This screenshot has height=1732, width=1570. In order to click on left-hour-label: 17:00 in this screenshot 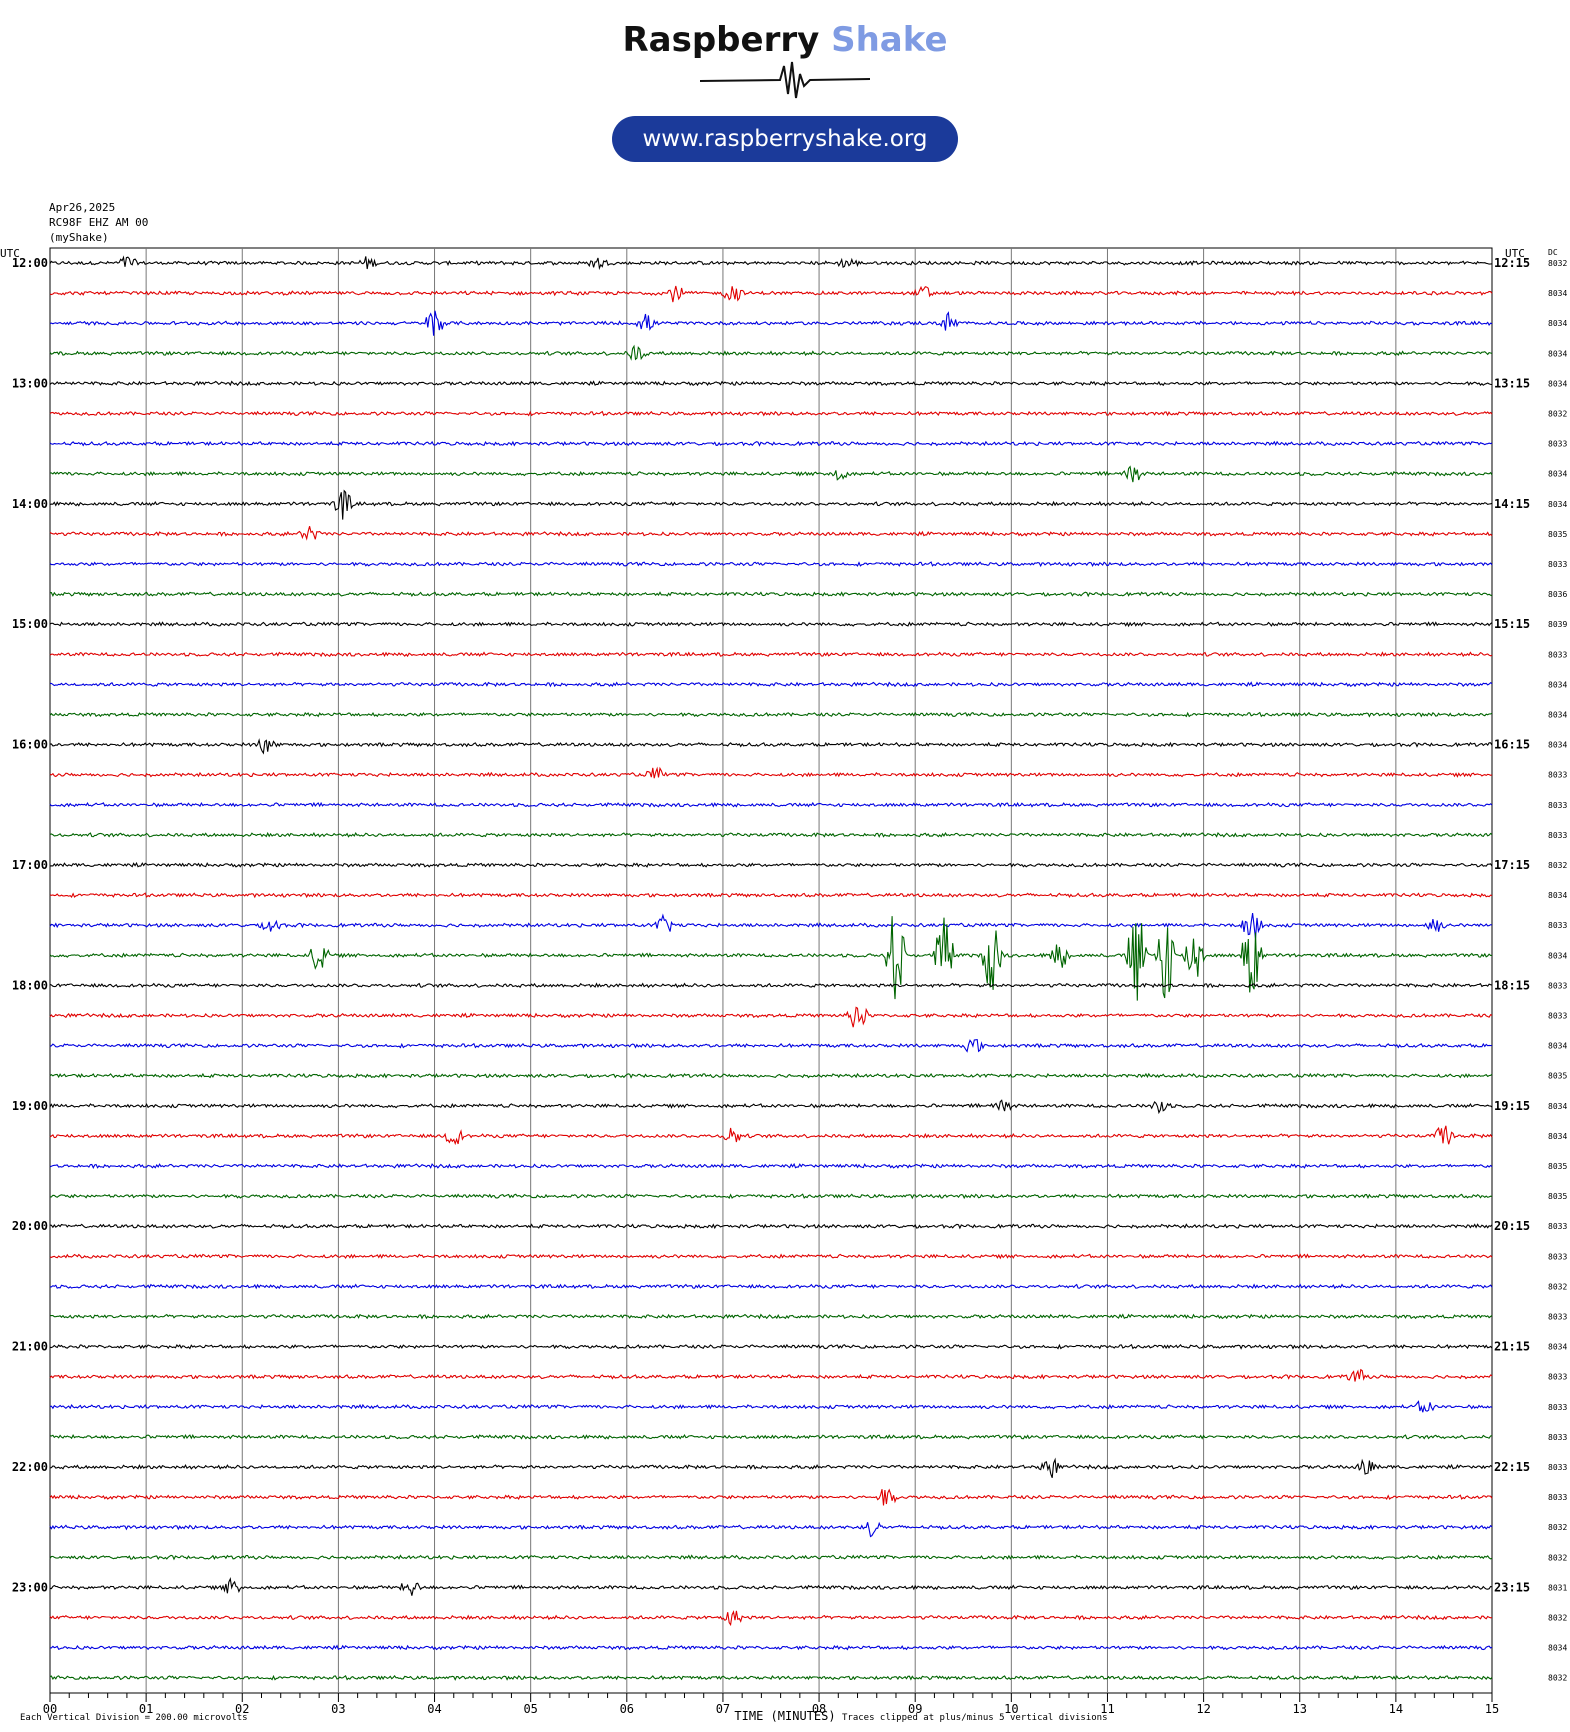, I will do `click(30, 865)`.